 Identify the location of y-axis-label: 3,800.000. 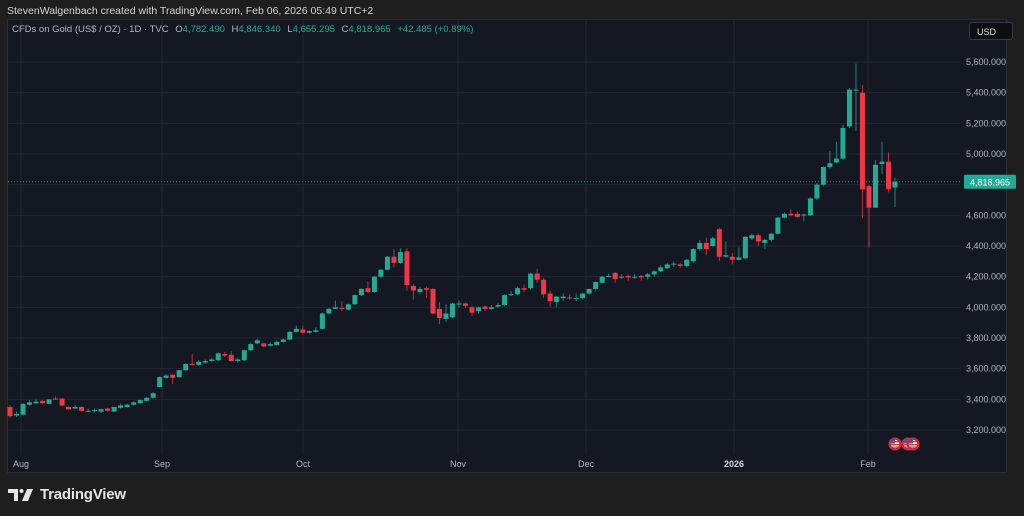
(986, 338).